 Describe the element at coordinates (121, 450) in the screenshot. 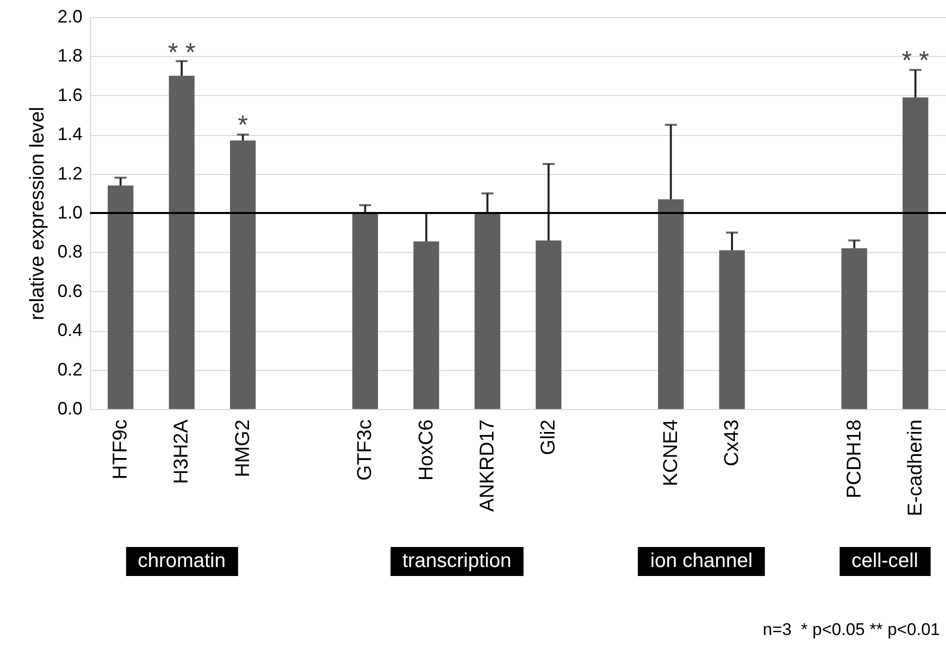

I see `x-tick-label: HTF9c` at that location.